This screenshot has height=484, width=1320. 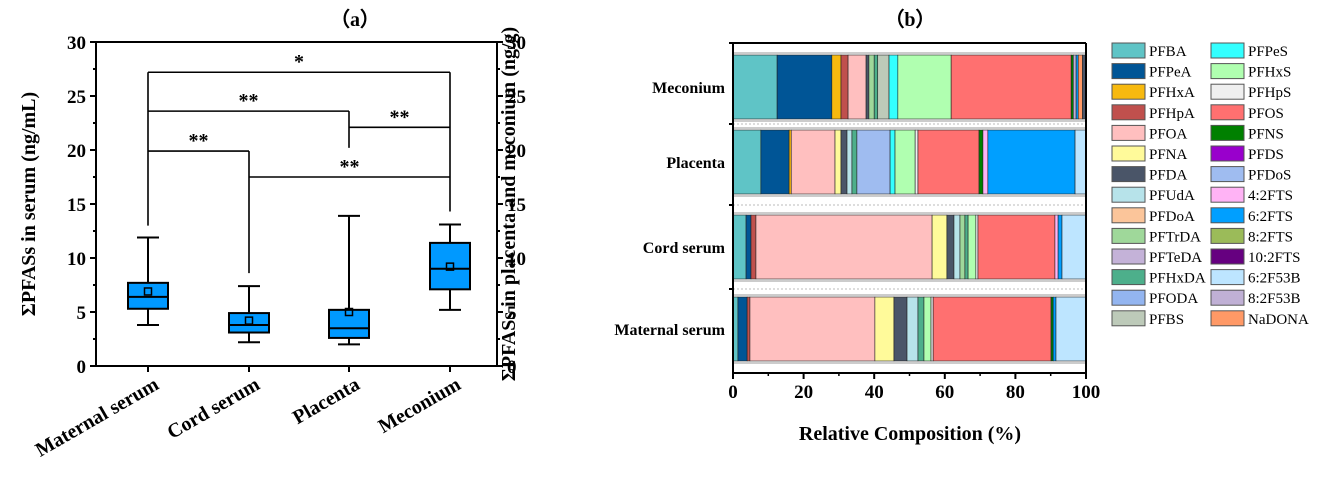 What do you see at coordinates (684, 248) in the screenshot?
I see `category-label: Cord serum` at bounding box center [684, 248].